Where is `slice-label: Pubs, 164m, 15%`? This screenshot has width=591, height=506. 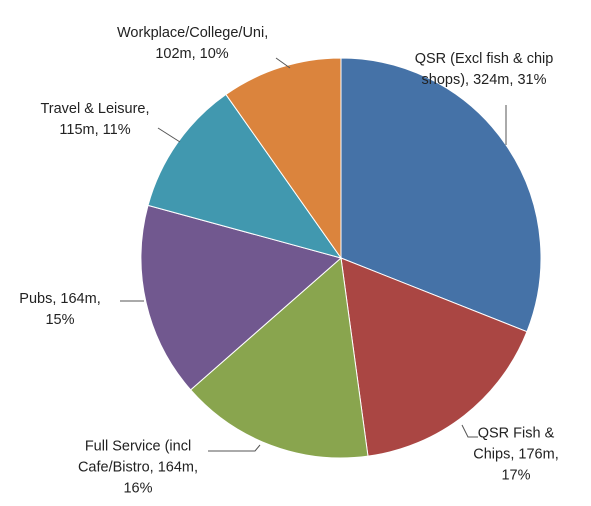
slice-label: Pubs, 164m, 15% is located at coordinates (60, 309).